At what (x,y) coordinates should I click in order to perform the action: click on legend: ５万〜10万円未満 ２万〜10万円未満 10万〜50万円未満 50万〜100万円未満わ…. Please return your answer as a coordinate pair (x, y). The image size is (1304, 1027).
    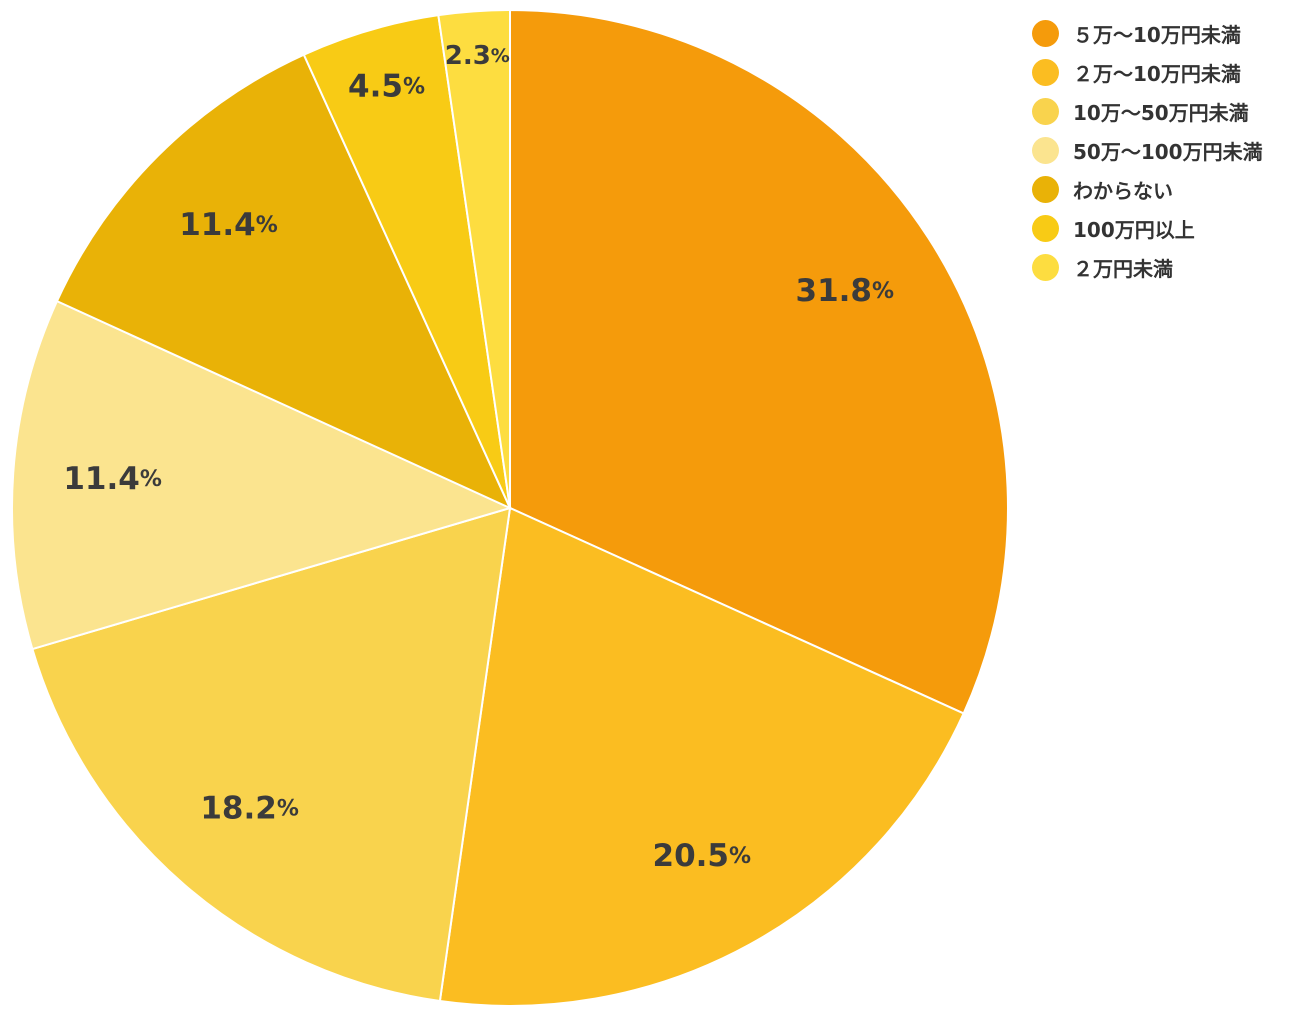
    Looking at the image, I should click on (1147, 150).